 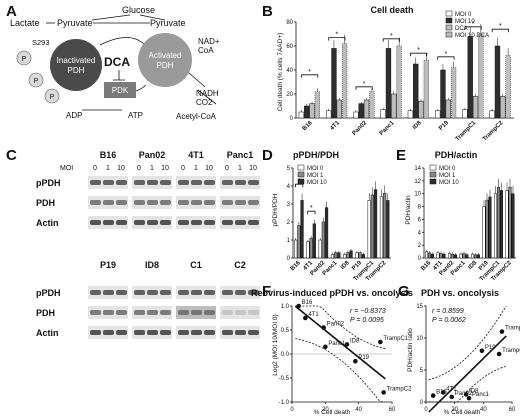 What do you see at coordinates (433, 181) in the screenshot?
I see `legend-swatch` at bounding box center [433, 181].